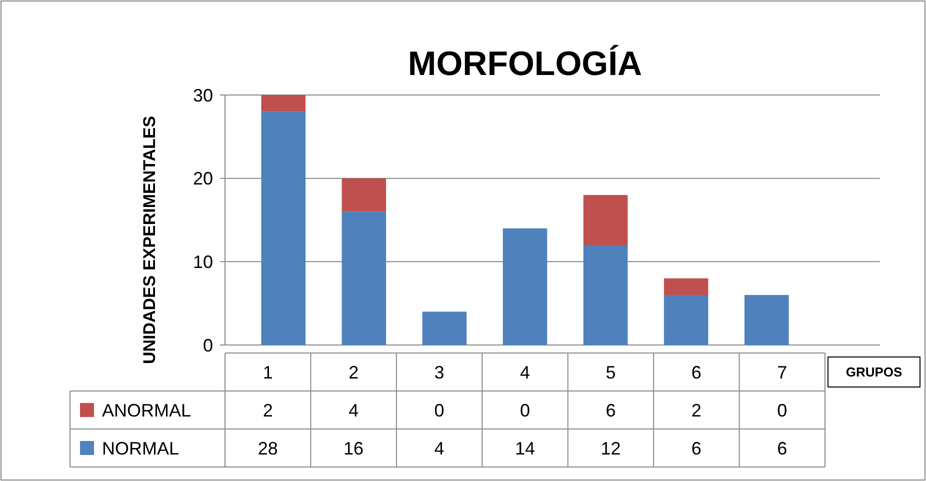  I want to click on legend-label: NORMAL, so click(141, 448).